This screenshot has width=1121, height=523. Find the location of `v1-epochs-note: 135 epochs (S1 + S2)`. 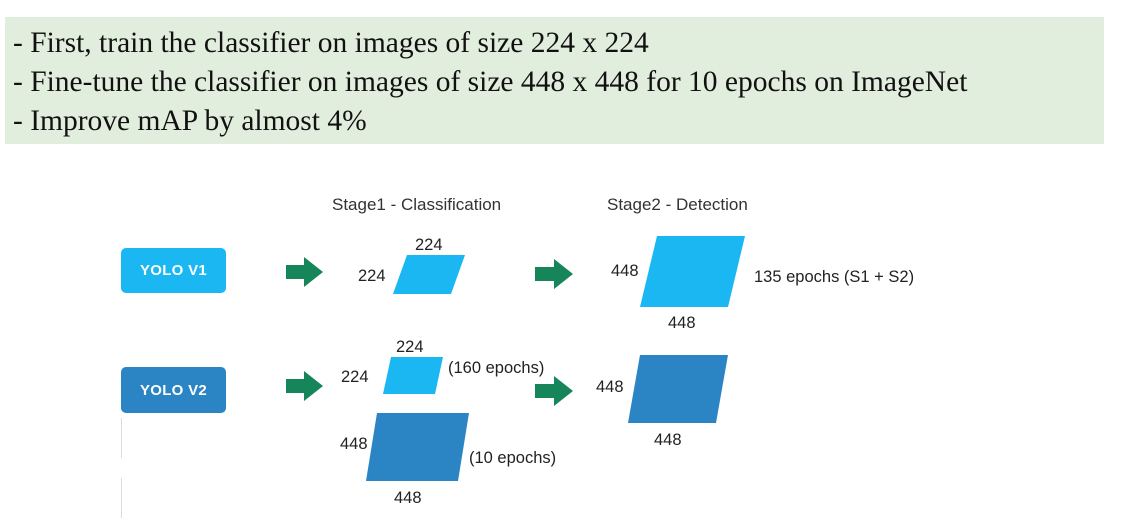

v1-epochs-note: 135 epochs (S1 + S2) is located at coordinates (834, 277).